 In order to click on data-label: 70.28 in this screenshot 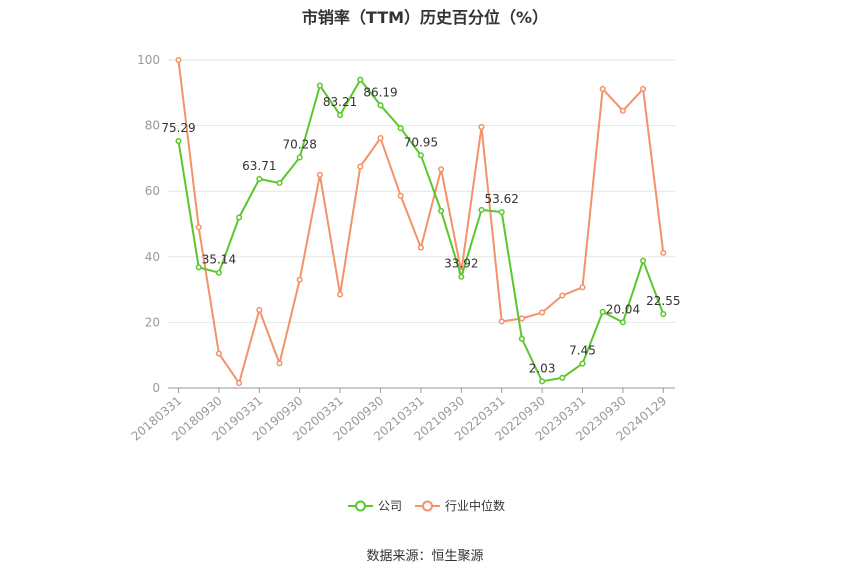, I will do `click(300, 144)`.